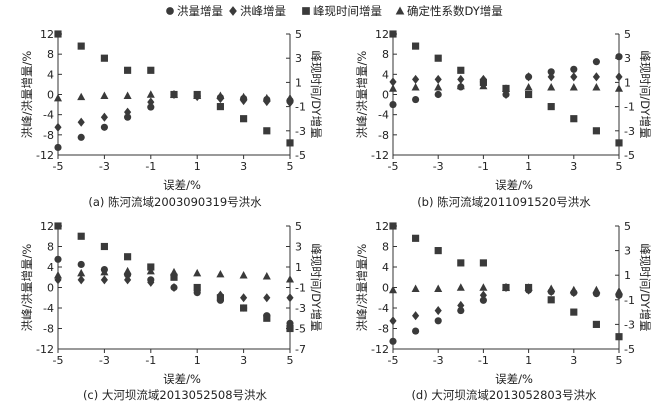 This screenshot has width=666, height=410. What do you see at coordinates (504, 395) in the screenshot?
I see `panel-caption: (d) 大河坝流域2013052803号洪水` at bounding box center [504, 395].